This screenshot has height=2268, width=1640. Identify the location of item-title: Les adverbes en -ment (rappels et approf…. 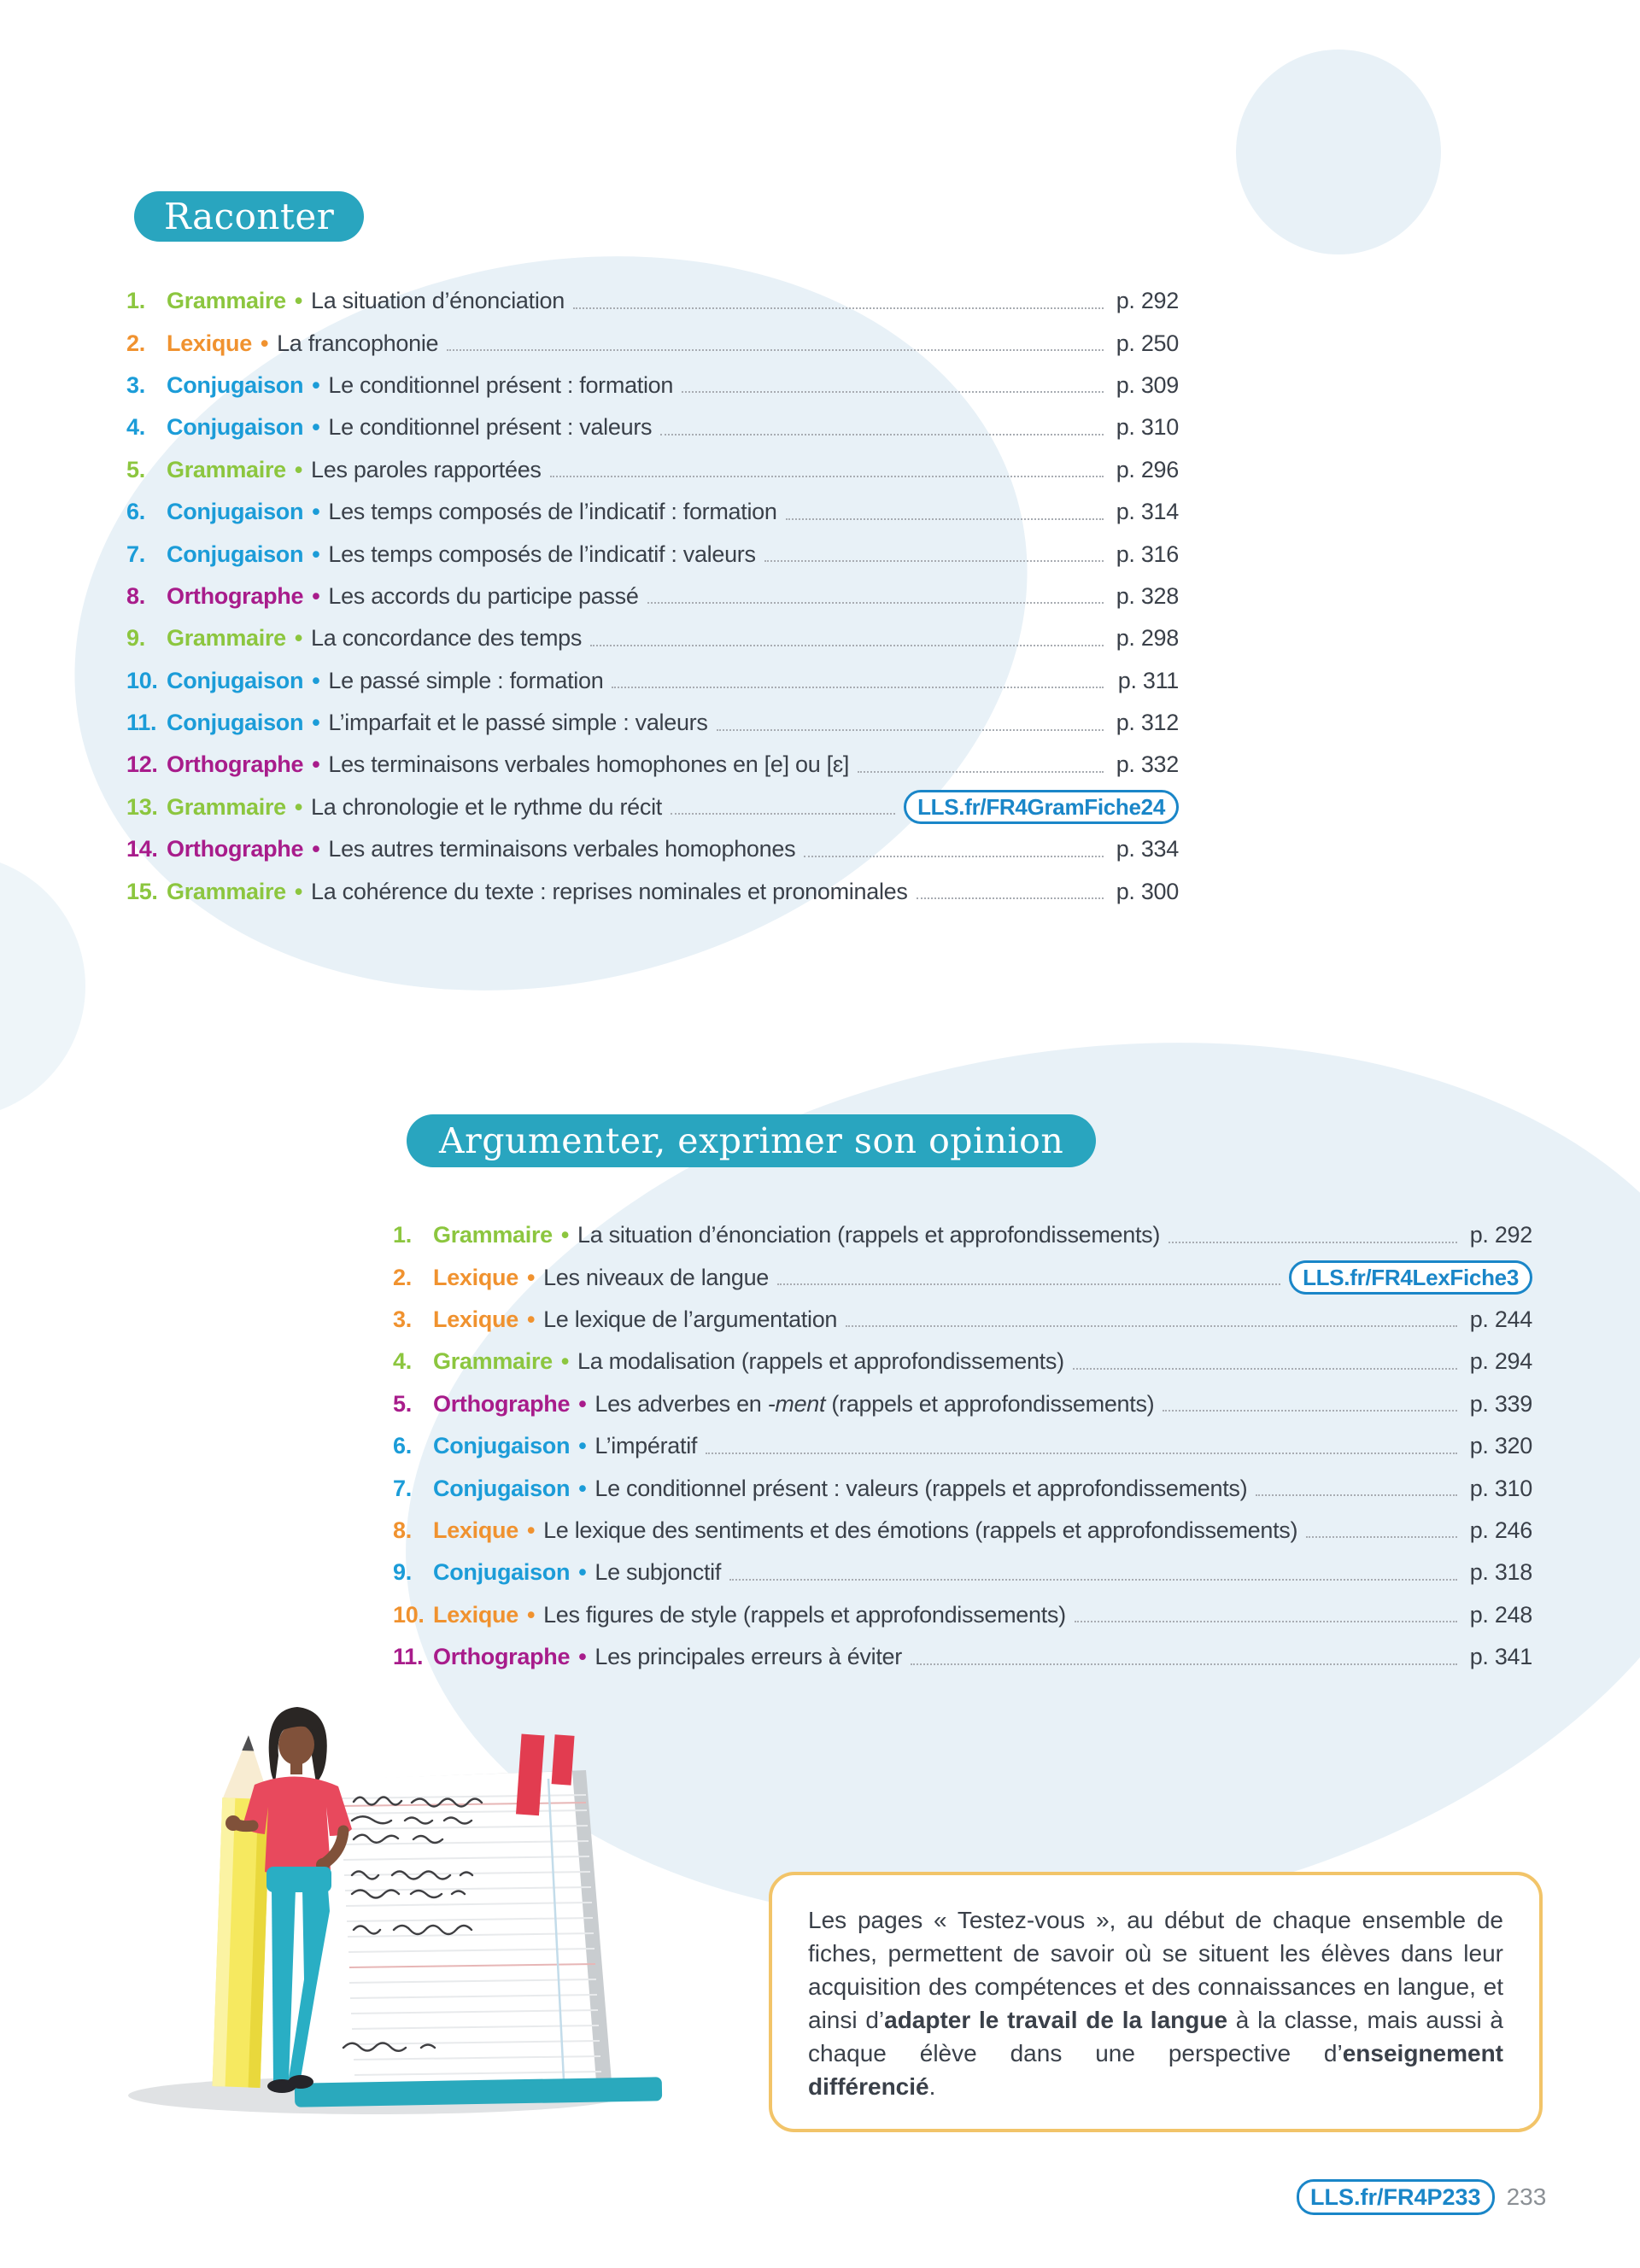
(874, 1403).